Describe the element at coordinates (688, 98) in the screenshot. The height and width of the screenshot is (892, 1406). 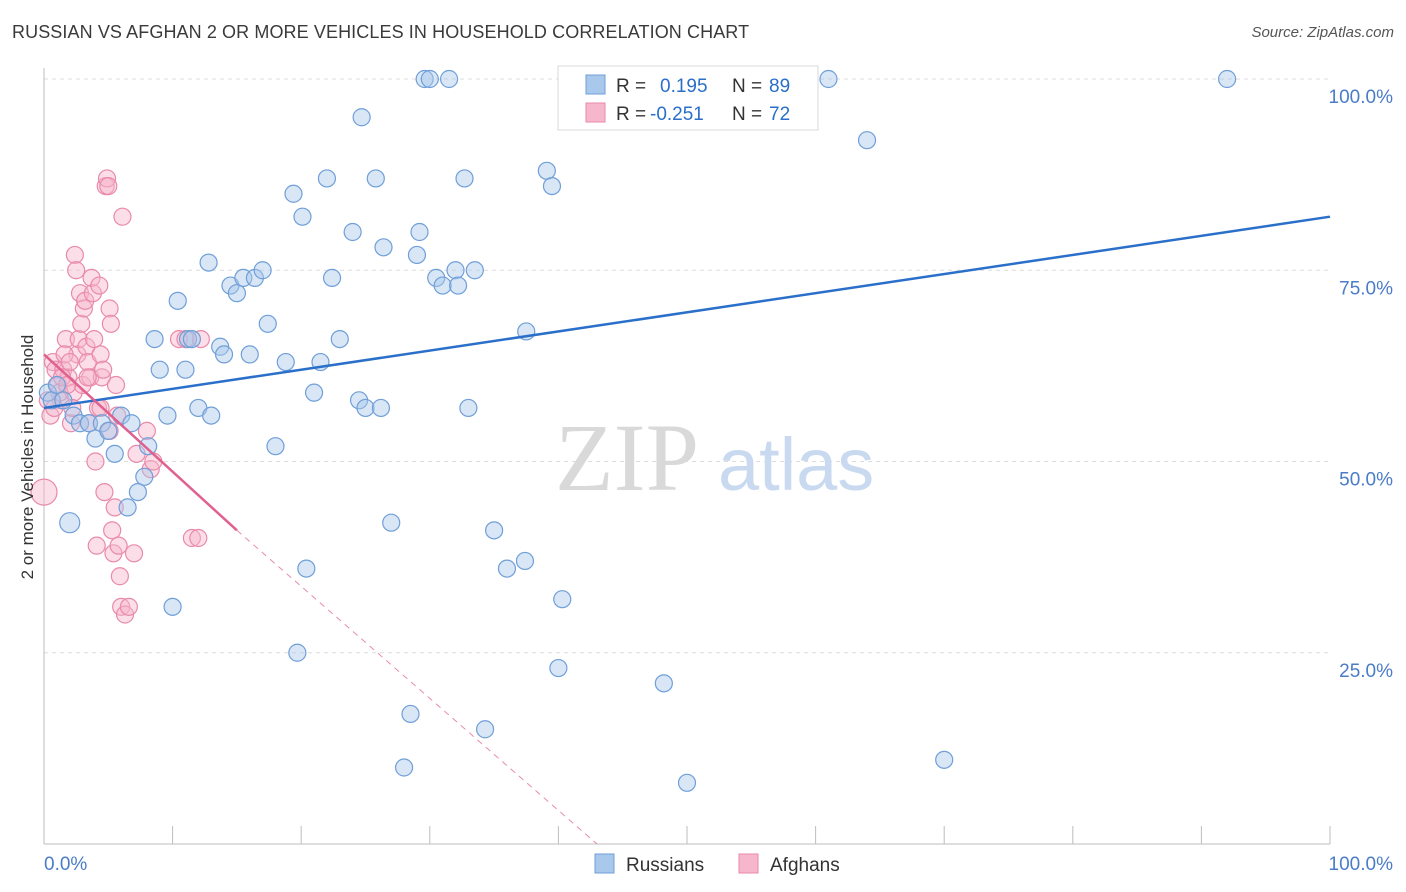
I see `correlation-legend: R = 0.195 N = 89 R = -0.251 N = 72` at that location.